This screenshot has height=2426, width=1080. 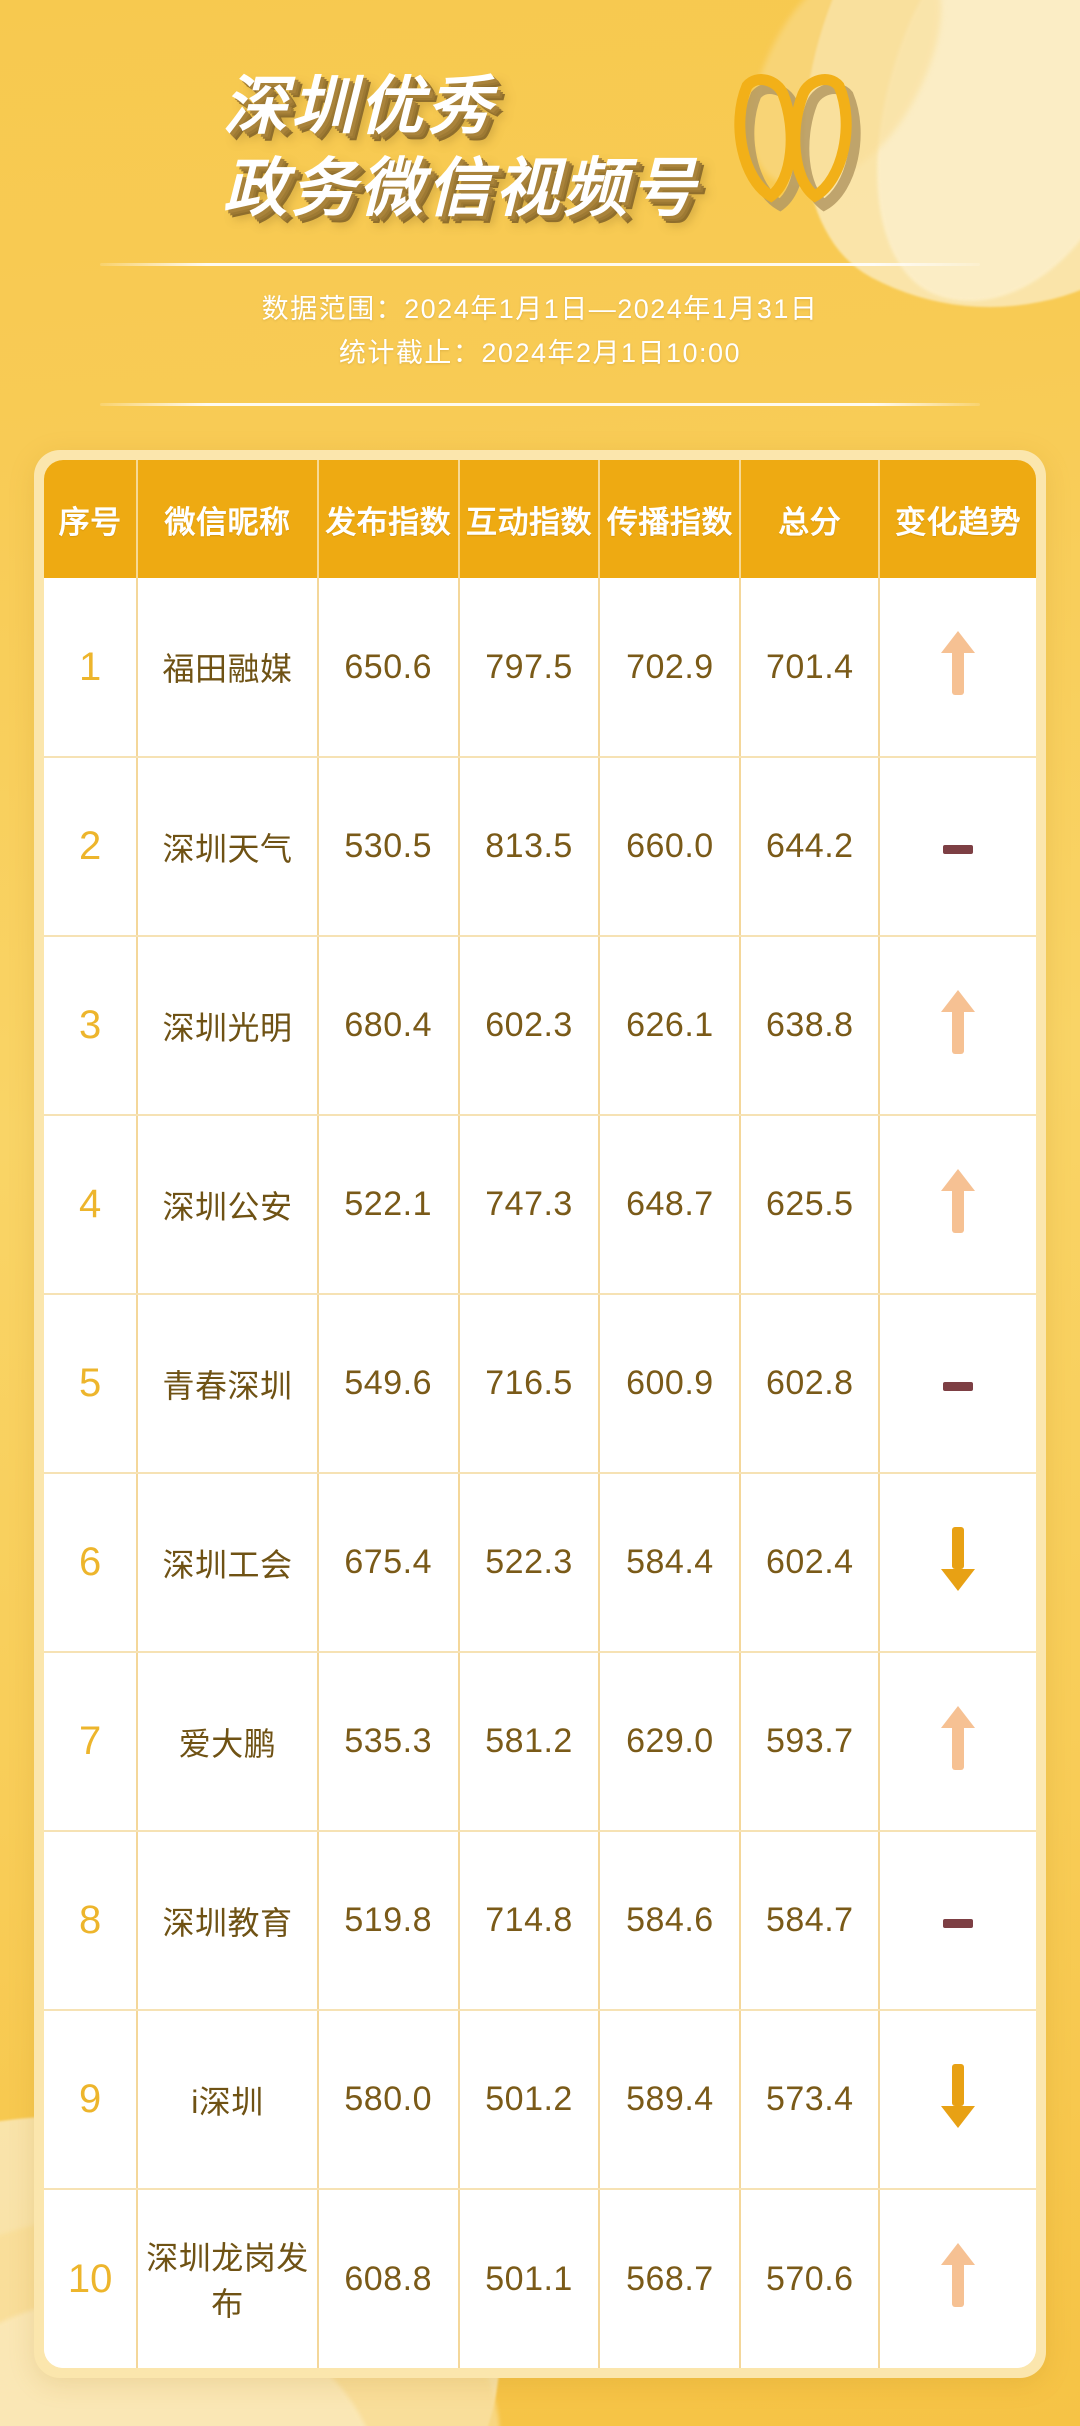 What do you see at coordinates (91, 1742) in the screenshot?
I see `cell-rank: 7` at bounding box center [91, 1742].